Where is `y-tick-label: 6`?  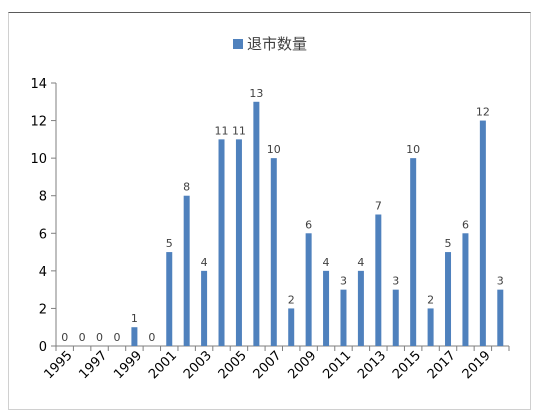
y-tick-label: 6 is located at coordinates (43, 234).